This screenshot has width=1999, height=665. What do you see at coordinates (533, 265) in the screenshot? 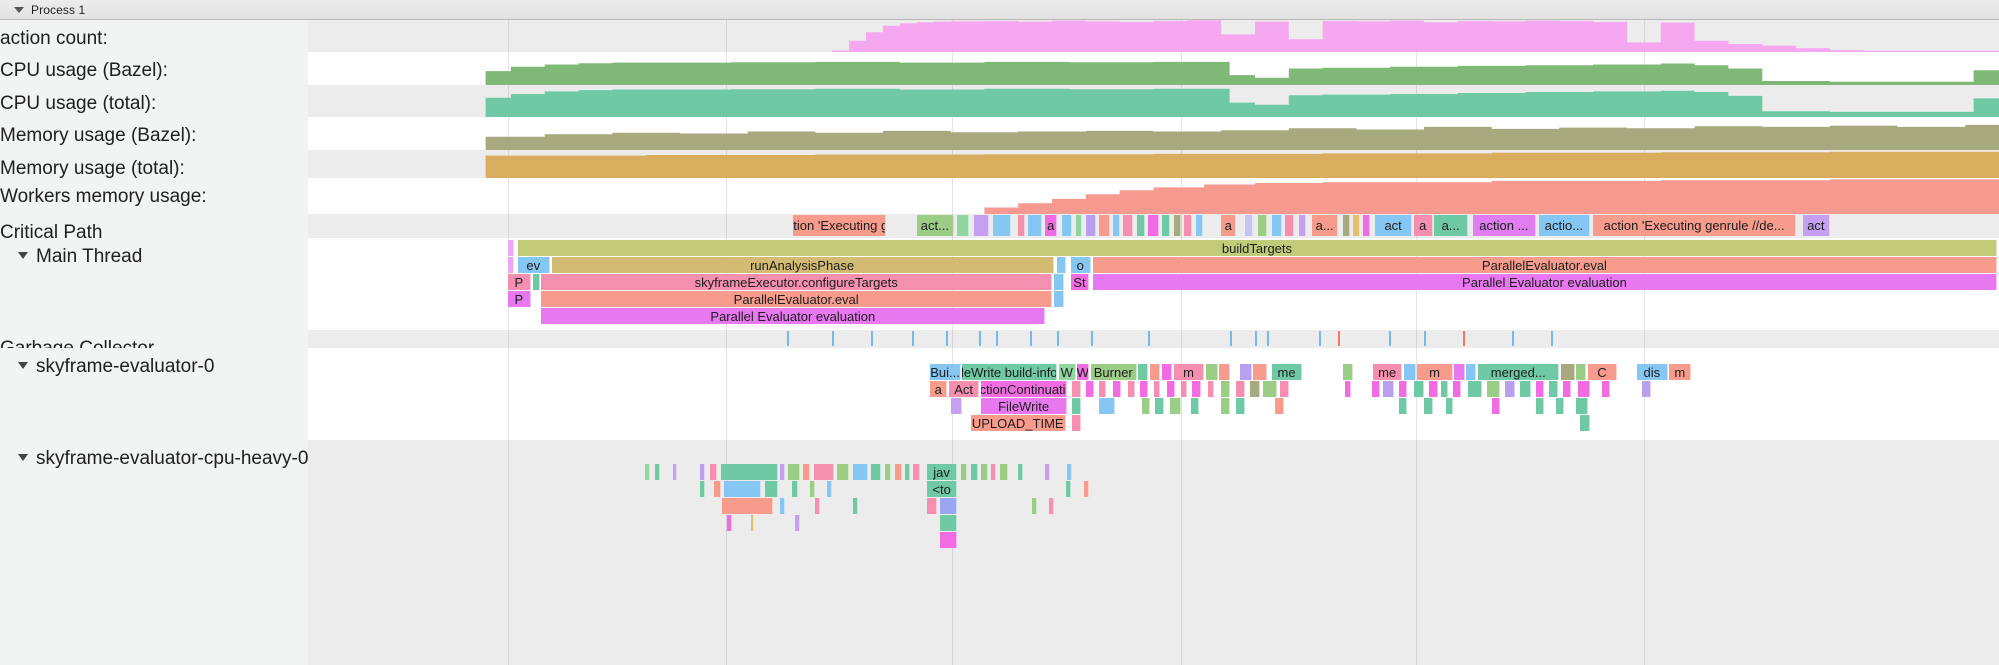
I see `flame-block: ev` at bounding box center [533, 265].